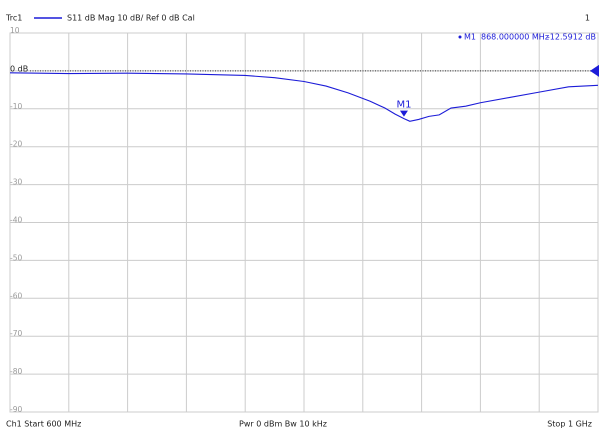 This screenshot has height=442, width=610. What do you see at coordinates (43, 424) in the screenshot?
I see `footer-left: Ch1 Start 600 MHz` at bounding box center [43, 424].